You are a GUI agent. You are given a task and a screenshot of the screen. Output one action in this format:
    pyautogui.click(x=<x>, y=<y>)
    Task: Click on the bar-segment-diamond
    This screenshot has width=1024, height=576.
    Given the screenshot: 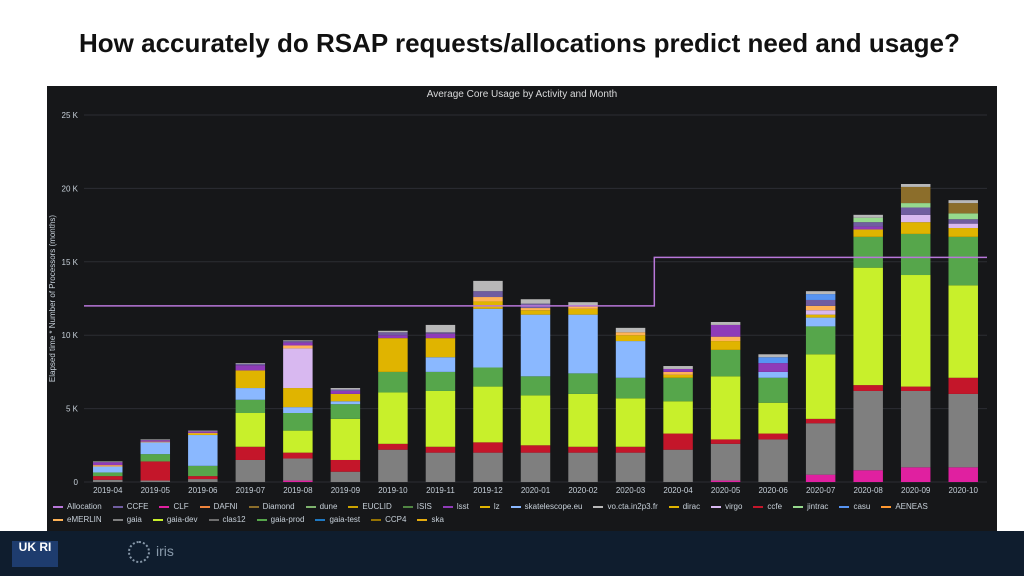 What is the action you would take?
    pyautogui.click(x=963, y=208)
    